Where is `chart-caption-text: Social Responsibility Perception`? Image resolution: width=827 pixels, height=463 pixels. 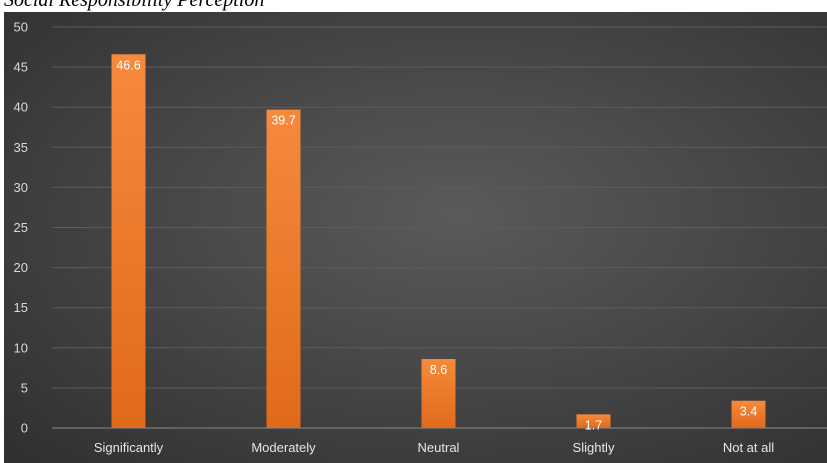 chart-caption-text: Social Responsibility Perception is located at coordinates (134, 5).